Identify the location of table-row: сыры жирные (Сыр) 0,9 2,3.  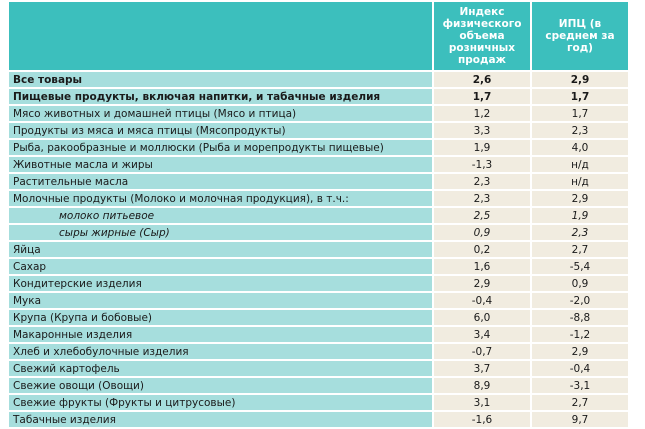
(318, 232).